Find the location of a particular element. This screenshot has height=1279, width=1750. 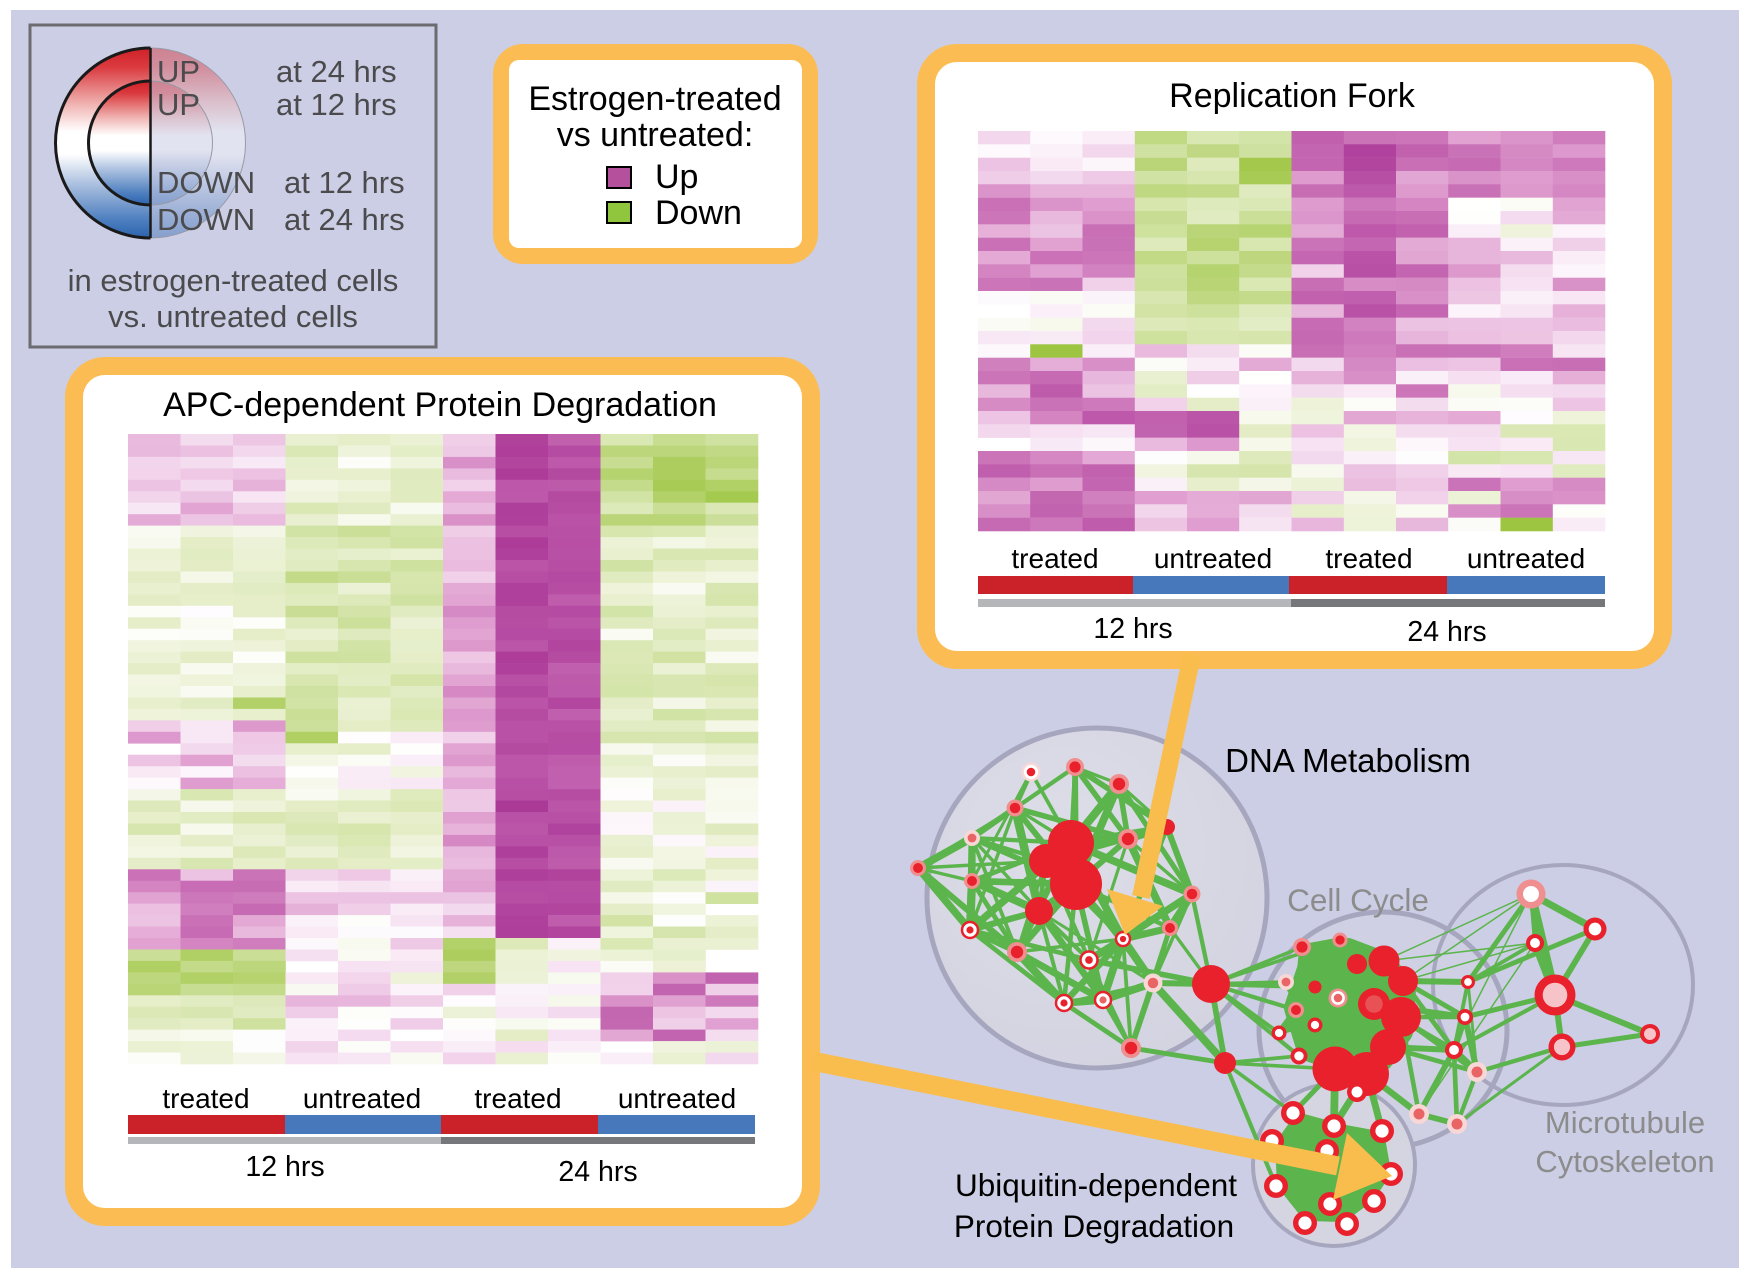

svg-text: Down is located at coordinates (698, 213).